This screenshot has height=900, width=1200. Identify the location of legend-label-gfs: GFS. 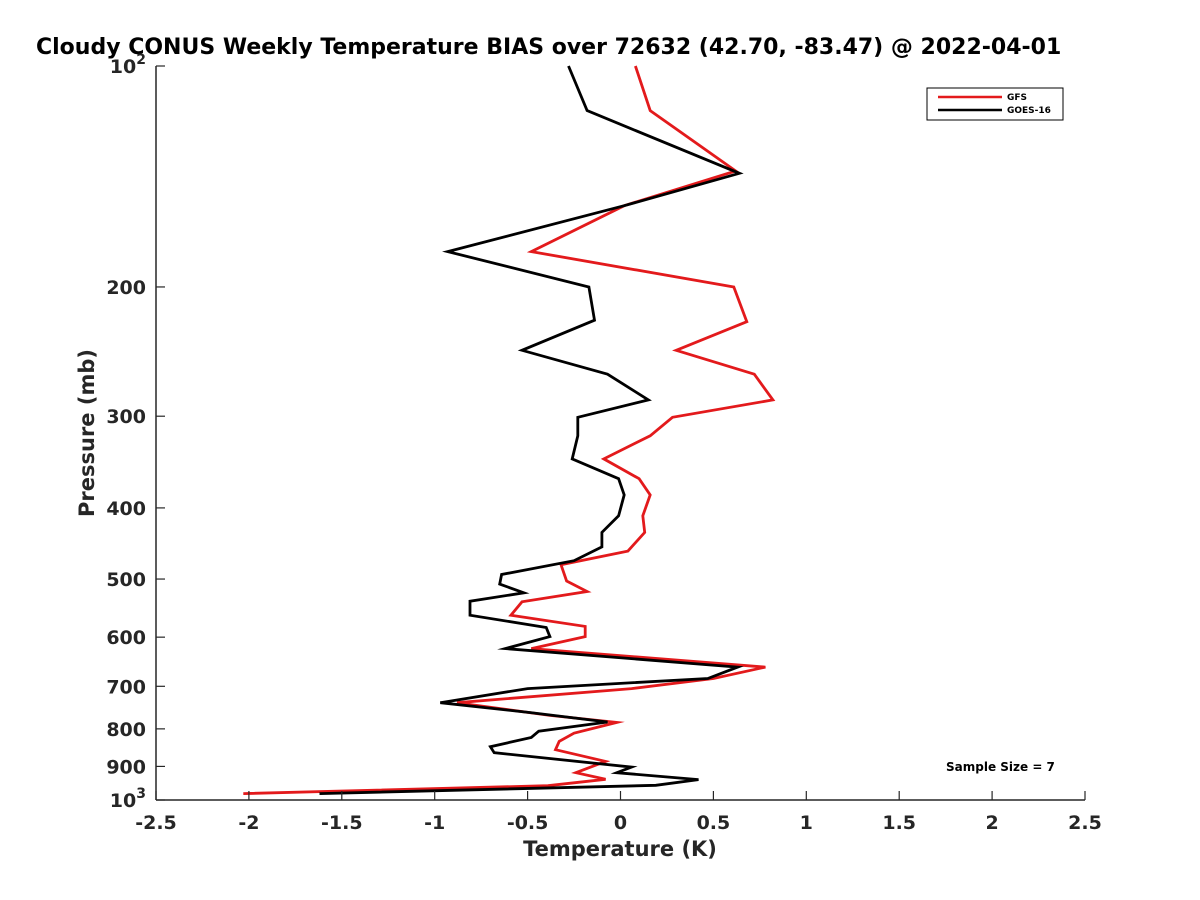
(1017, 98).